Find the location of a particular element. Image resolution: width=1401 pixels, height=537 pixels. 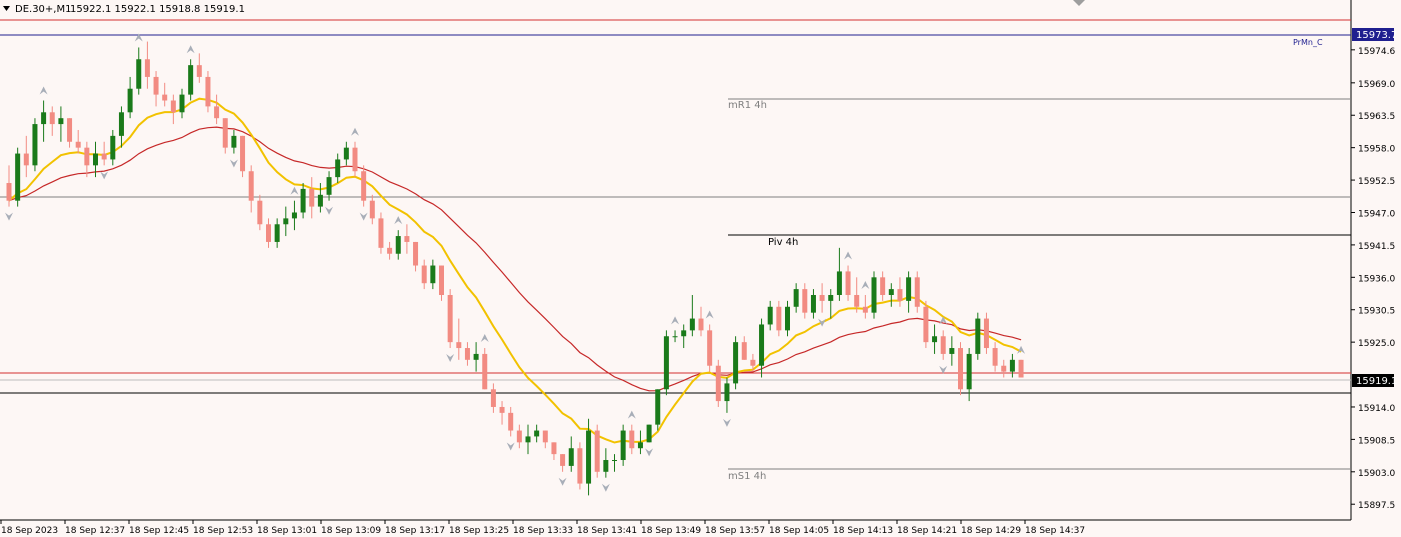

triangle-down-icon is located at coordinates (6, 8).